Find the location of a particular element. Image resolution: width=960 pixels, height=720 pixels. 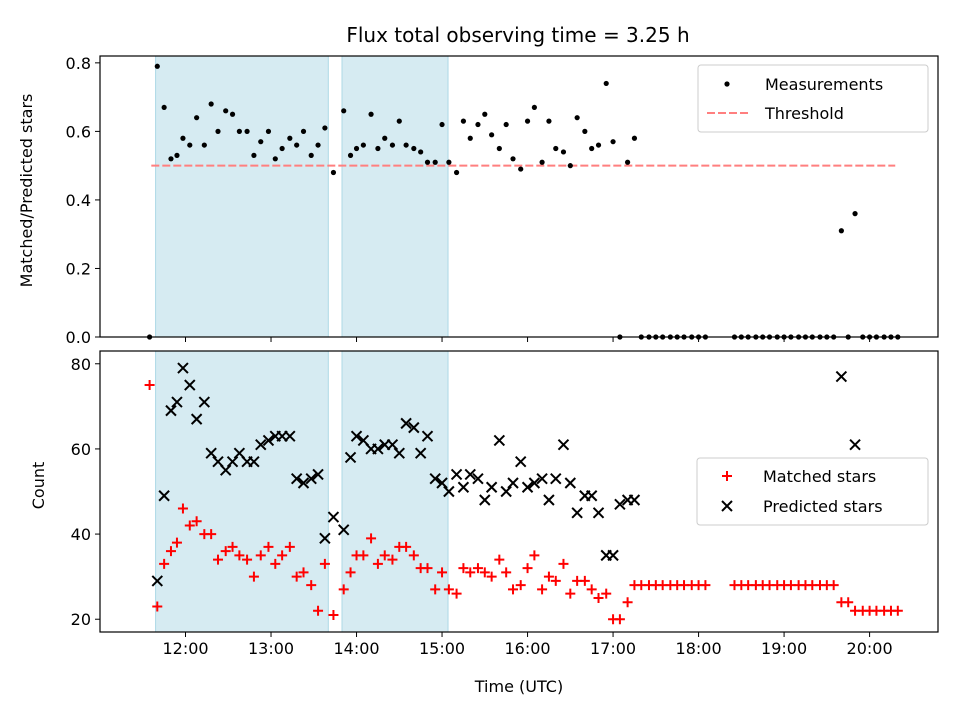

legend-label-predicted: Predicted stars is located at coordinates (823, 506).